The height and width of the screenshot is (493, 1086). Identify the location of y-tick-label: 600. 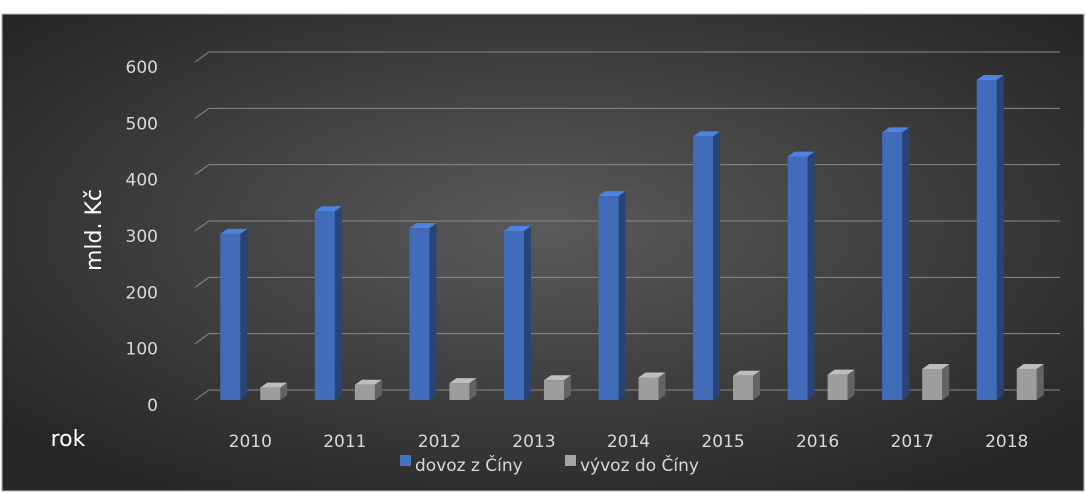
(142, 68).